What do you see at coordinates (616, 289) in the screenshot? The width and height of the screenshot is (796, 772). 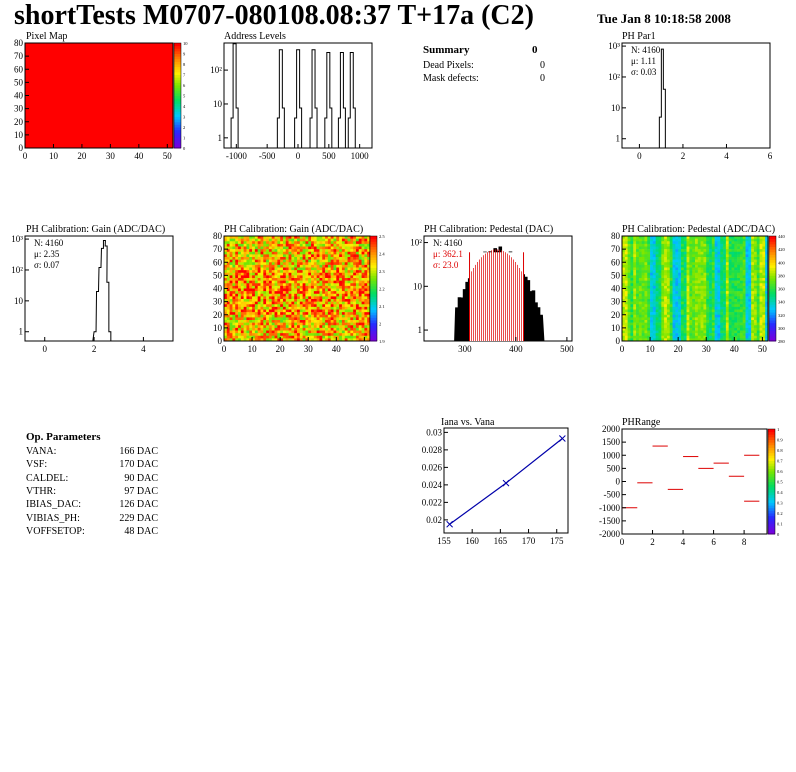 I see `y-tick-label: 40` at bounding box center [616, 289].